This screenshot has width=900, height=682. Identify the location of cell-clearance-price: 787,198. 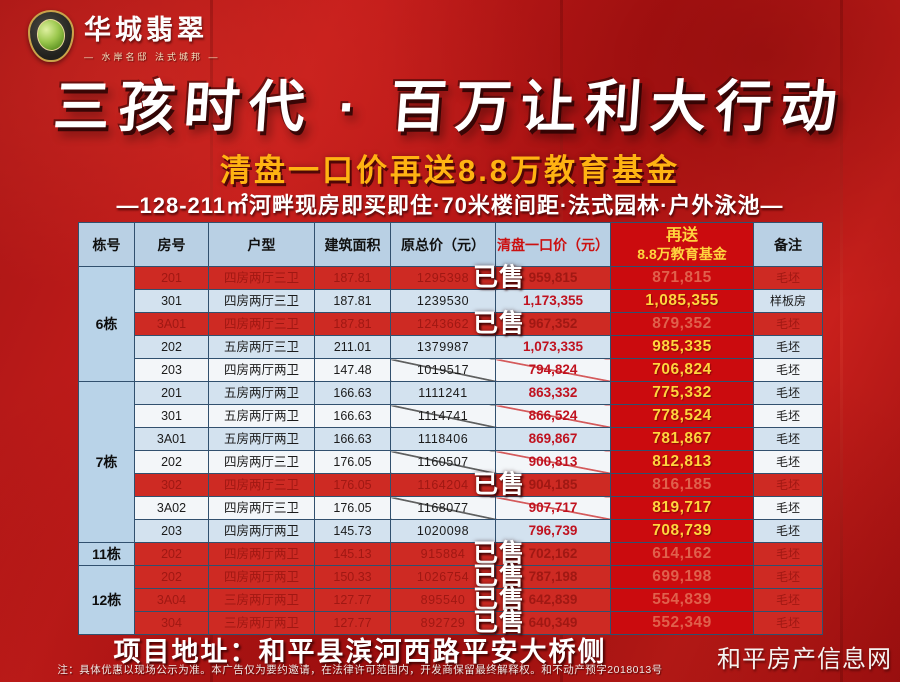
(553, 577).